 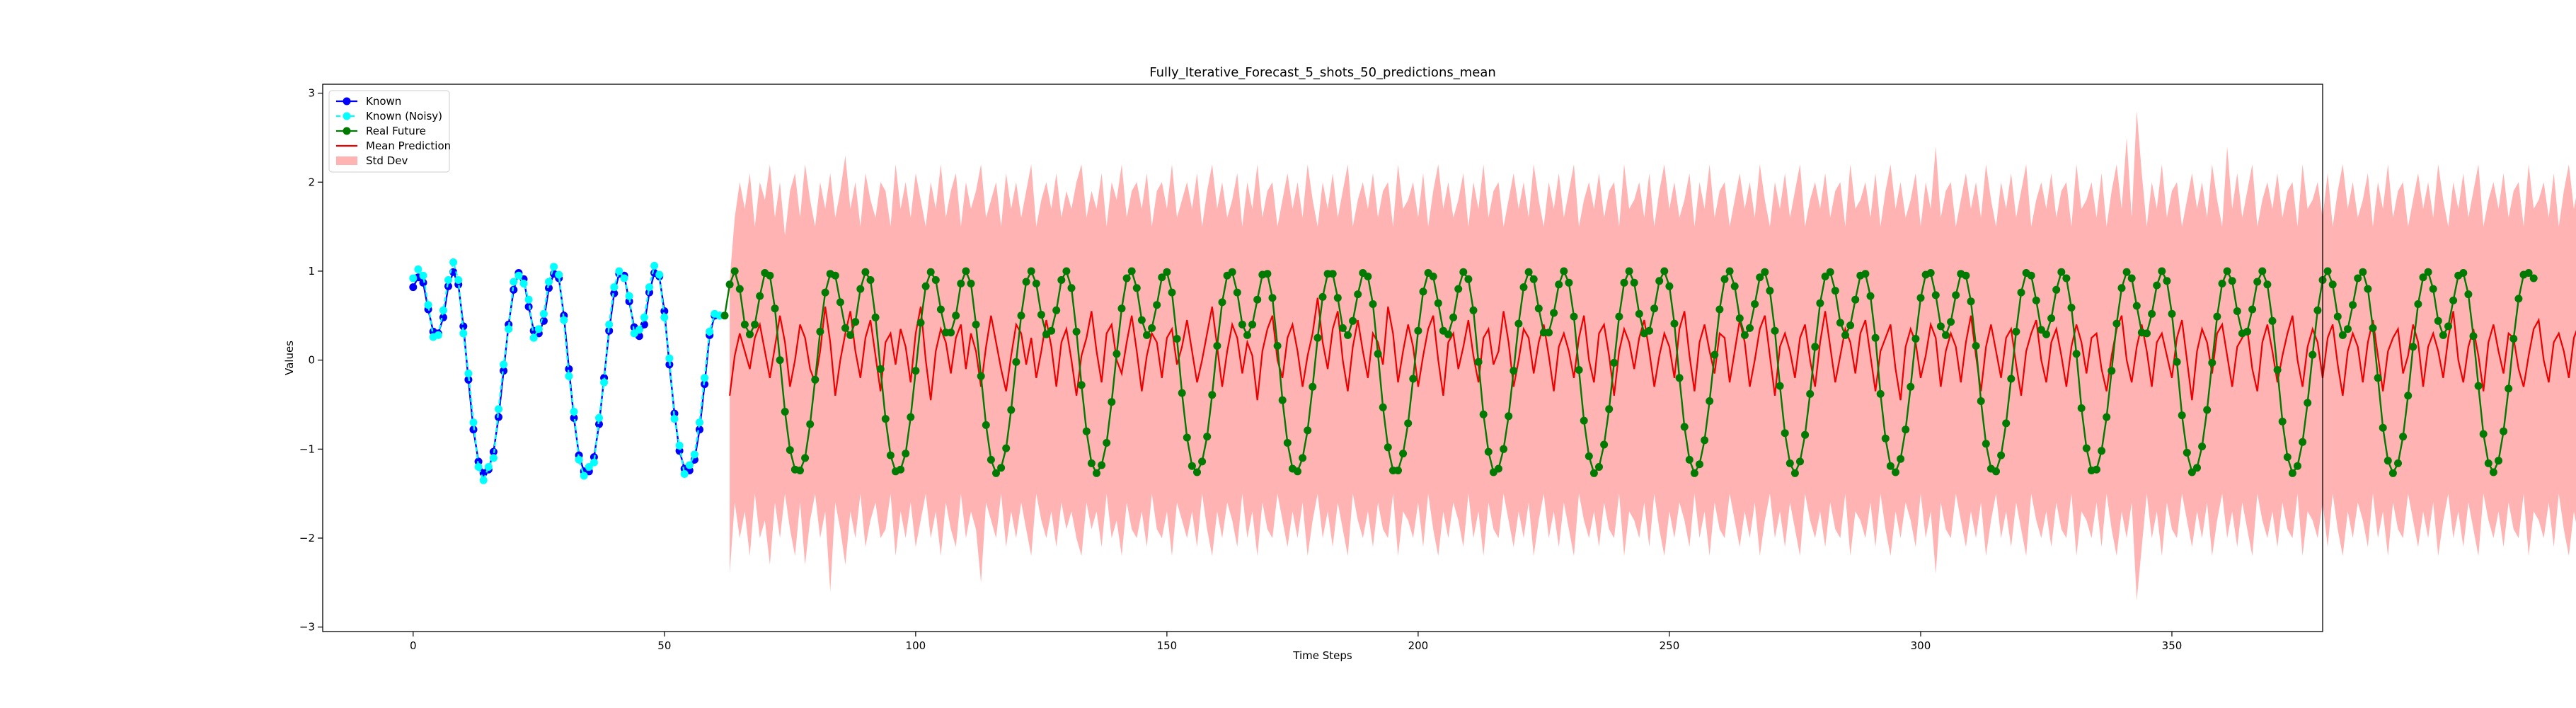 What do you see at coordinates (1670, 645) in the screenshot?
I see `x-tick-label: 250` at bounding box center [1670, 645].